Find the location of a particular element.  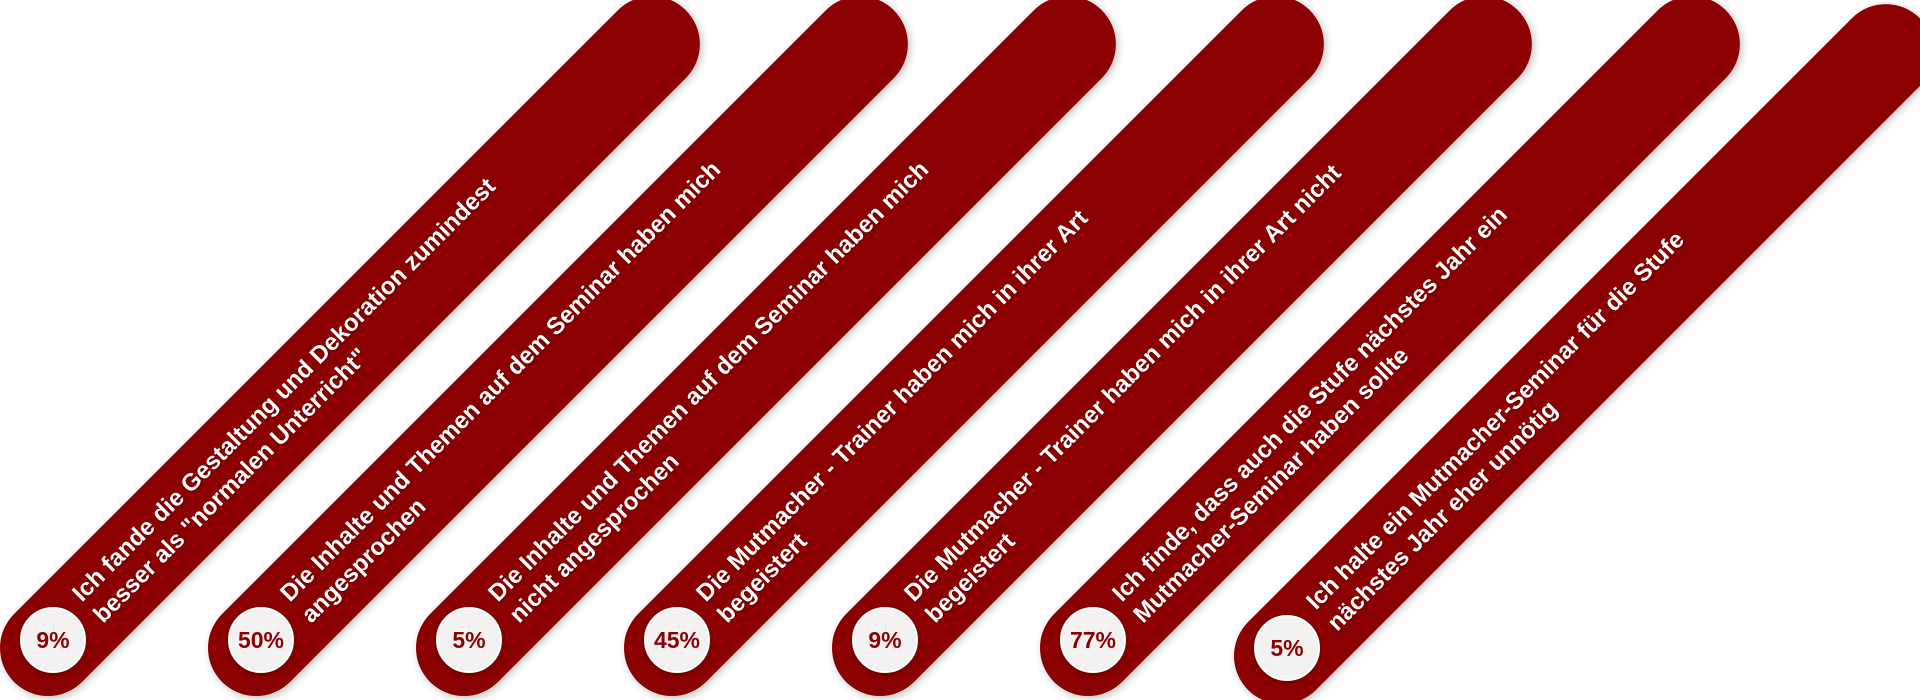

percent-badge-7: 5% is located at coordinates (1287, 648).